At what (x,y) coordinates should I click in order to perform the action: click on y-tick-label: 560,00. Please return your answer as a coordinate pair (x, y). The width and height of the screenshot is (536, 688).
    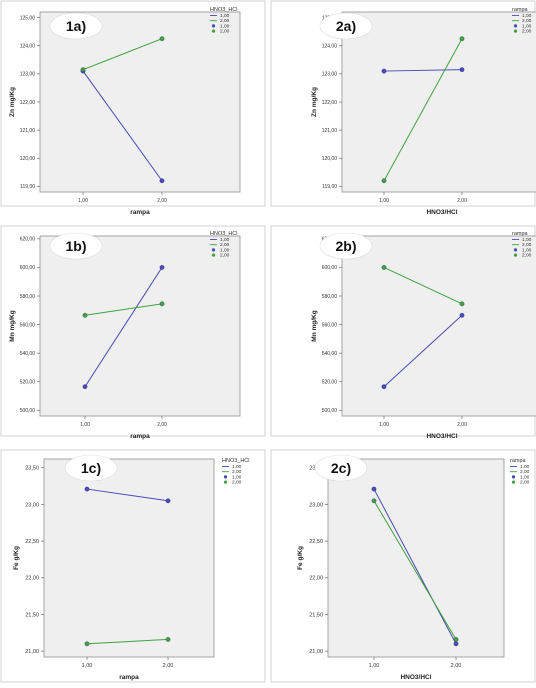
    Looking at the image, I should click on (330, 325).